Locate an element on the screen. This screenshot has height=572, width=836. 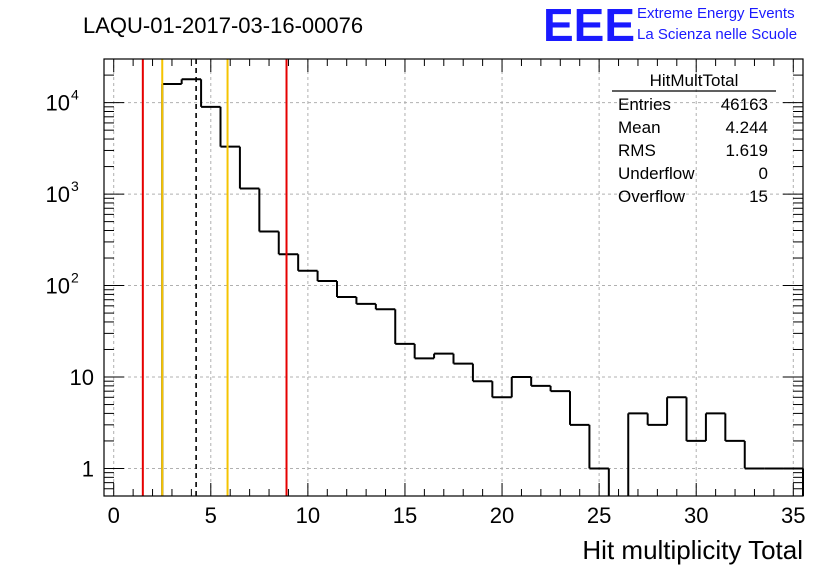
logo-mark: EEE is located at coordinates (589, 25).